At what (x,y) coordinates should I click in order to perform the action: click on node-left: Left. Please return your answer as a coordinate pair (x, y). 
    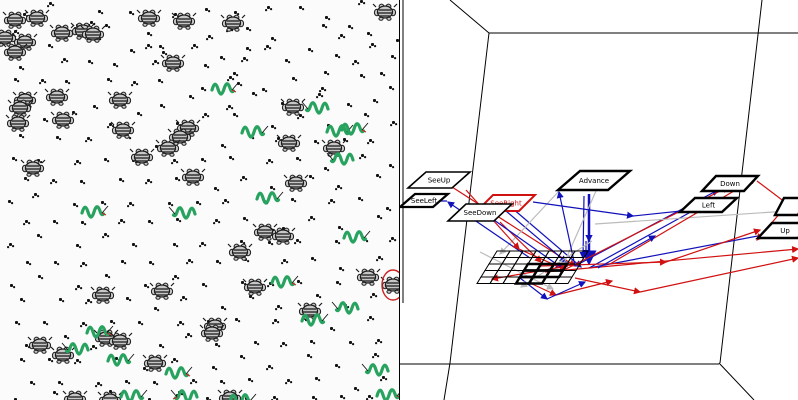
    Looking at the image, I should click on (708, 205).